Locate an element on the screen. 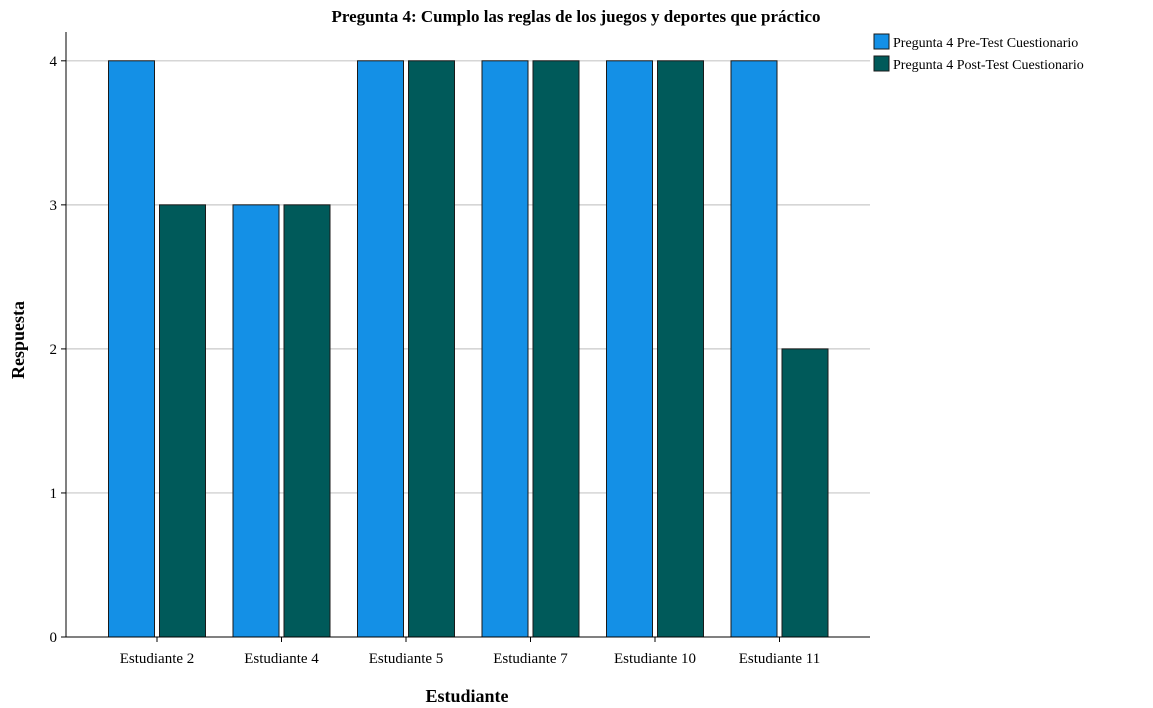 Image resolution: width=1153 pixels, height=708 pixels. legend-label: Pregunta 4 Pre-Test Cuestionario is located at coordinates (985, 43).